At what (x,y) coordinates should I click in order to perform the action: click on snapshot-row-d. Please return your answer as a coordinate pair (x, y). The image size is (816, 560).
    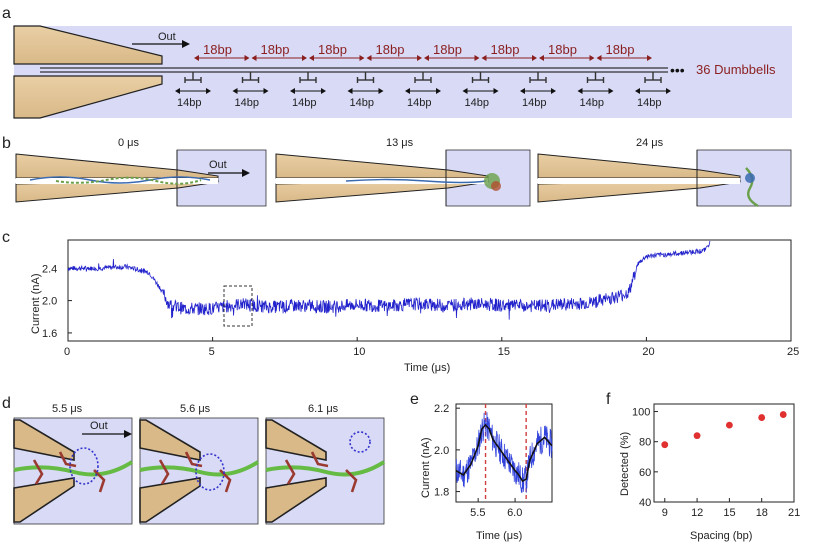
    Looking at the image, I should click on (199, 471).